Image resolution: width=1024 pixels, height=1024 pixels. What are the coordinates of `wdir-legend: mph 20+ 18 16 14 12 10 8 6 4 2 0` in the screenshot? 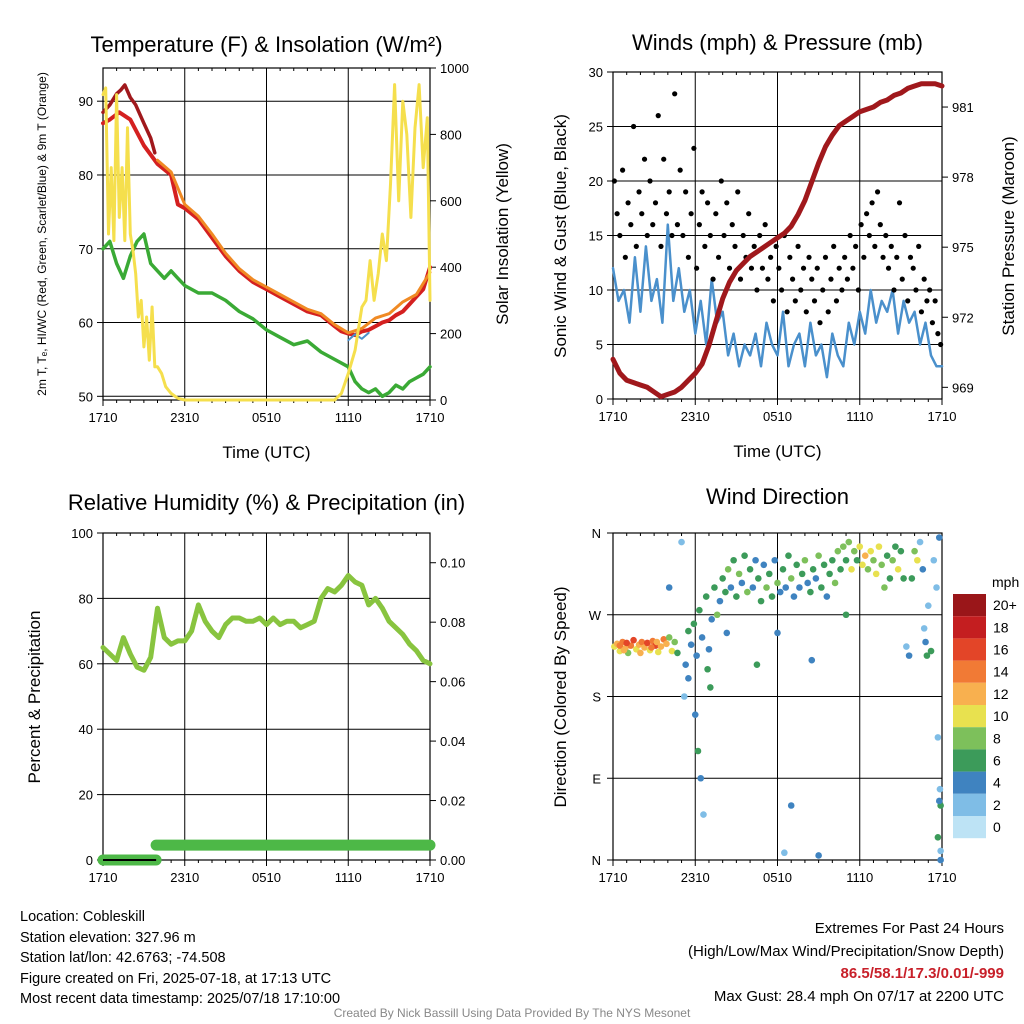 It's located at (986, 706).